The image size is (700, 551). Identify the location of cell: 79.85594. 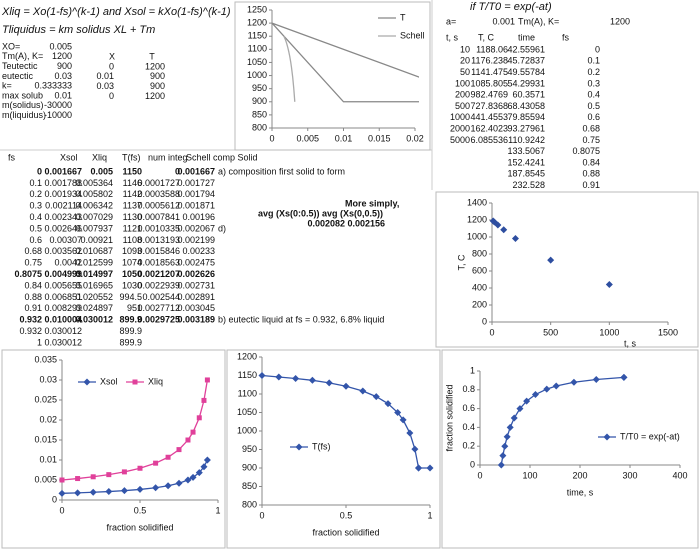
(526, 117).